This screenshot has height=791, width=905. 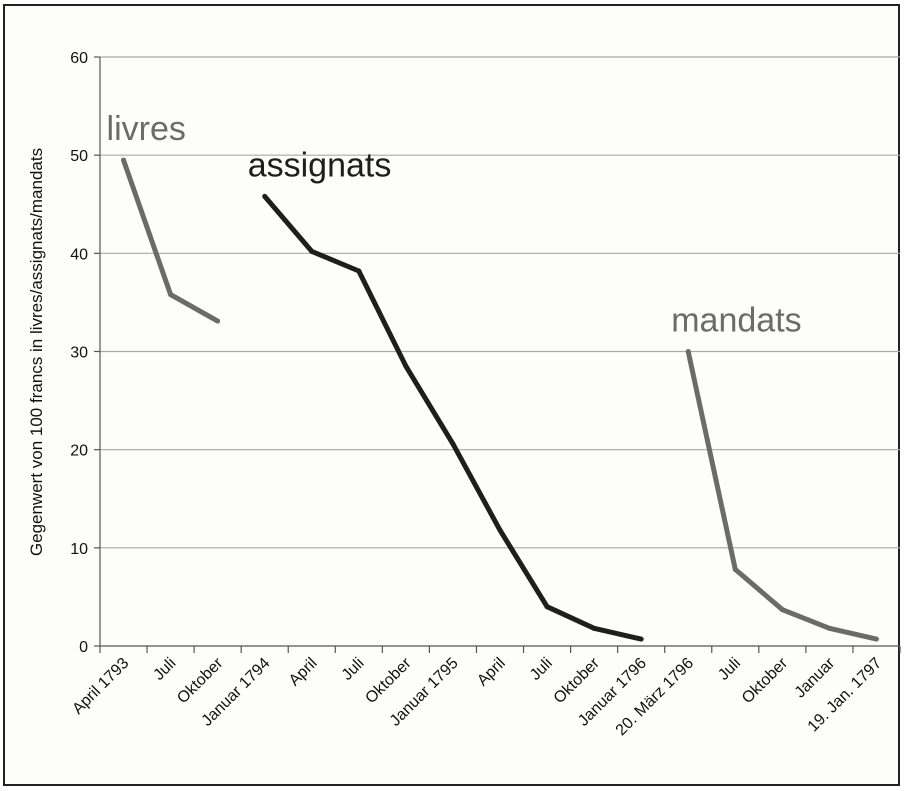 What do you see at coordinates (79, 451) in the screenshot?
I see `y-tick-label-20: 20` at bounding box center [79, 451].